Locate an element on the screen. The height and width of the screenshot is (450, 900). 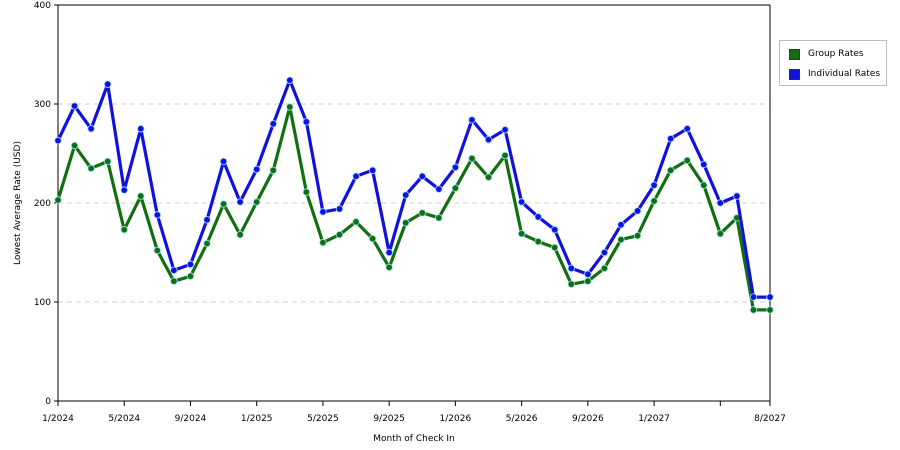
y-tick-label-200: 200 is located at coordinates (42, 204).